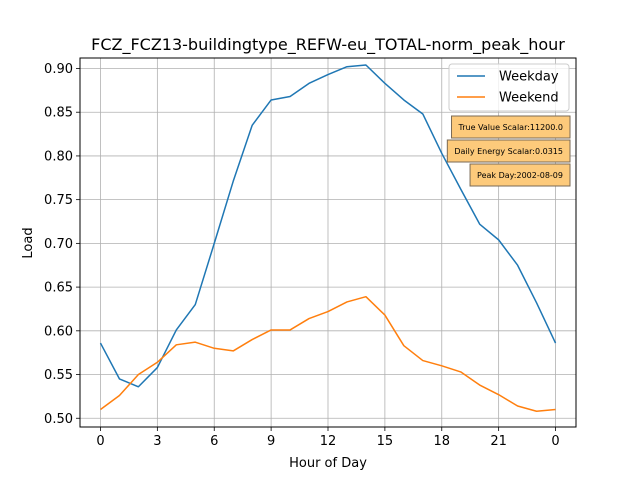  Describe the element at coordinates (58, 288) in the screenshot. I see `y-tick-label: 0.65` at that location.